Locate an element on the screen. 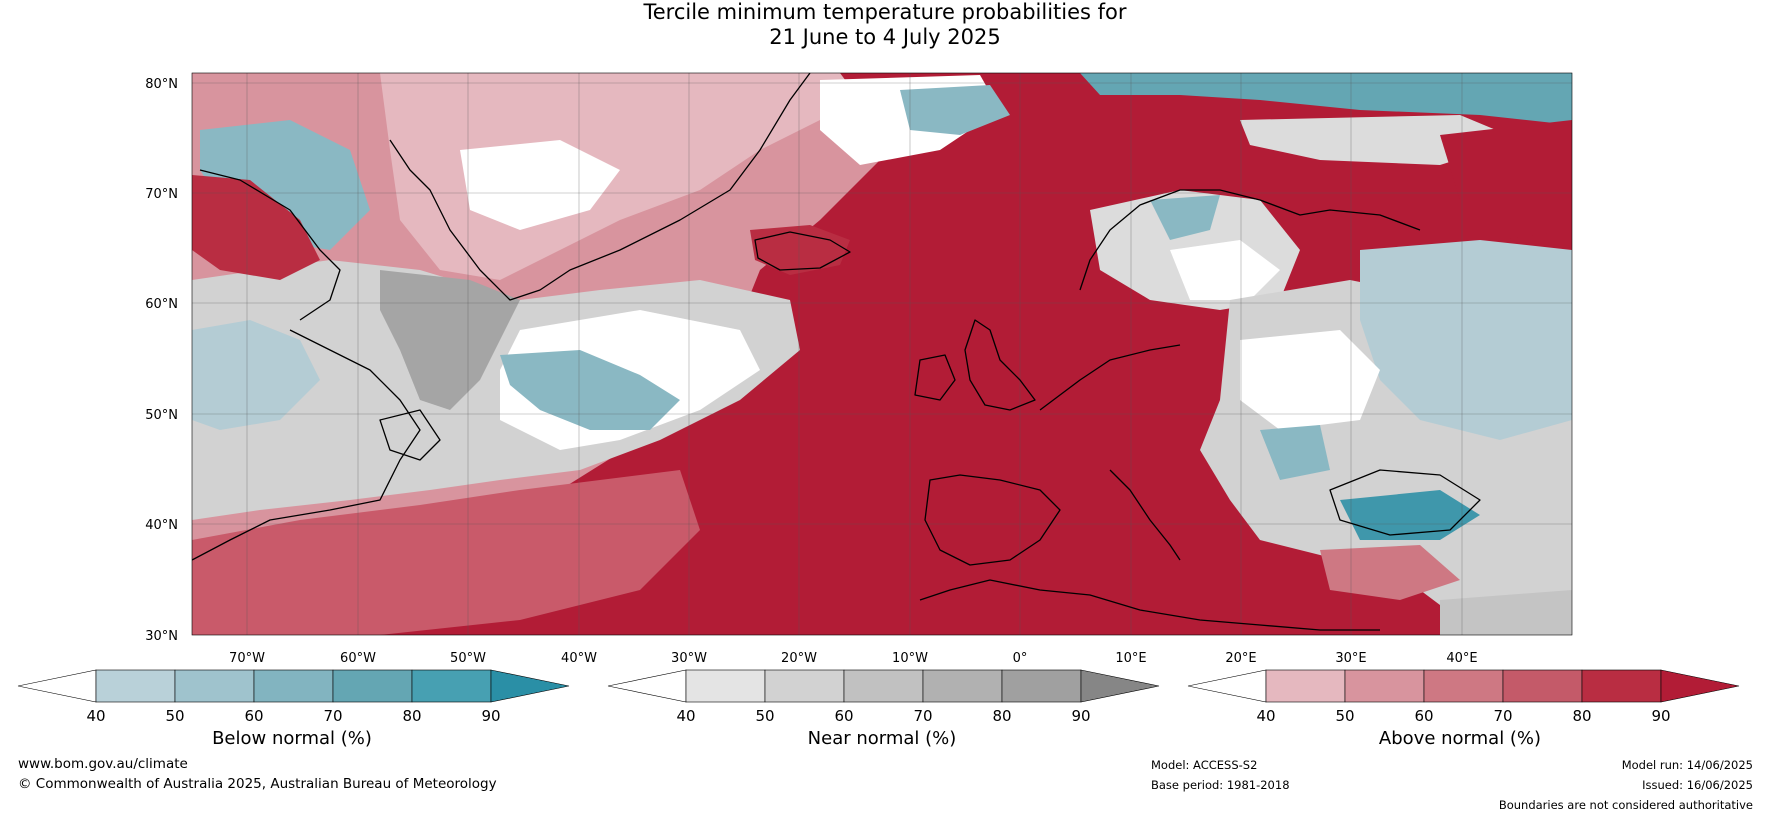 The width and height of the screenshot is (1770, 816). lat-label-60n: 60°N is located at coordinates (161, 304).